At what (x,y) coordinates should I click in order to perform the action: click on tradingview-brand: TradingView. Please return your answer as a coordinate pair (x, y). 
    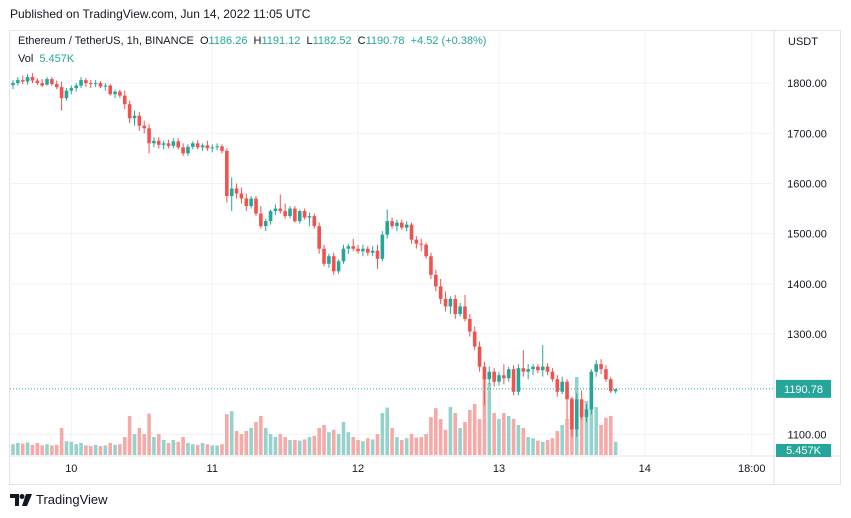
    Looking at the image, I should click on (59, 499).